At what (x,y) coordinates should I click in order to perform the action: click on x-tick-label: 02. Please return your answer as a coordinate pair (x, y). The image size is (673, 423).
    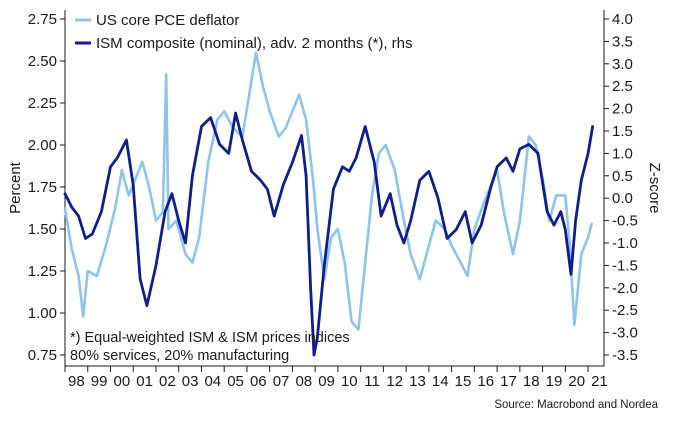
    Looking at the image, I should click on (167, 381).